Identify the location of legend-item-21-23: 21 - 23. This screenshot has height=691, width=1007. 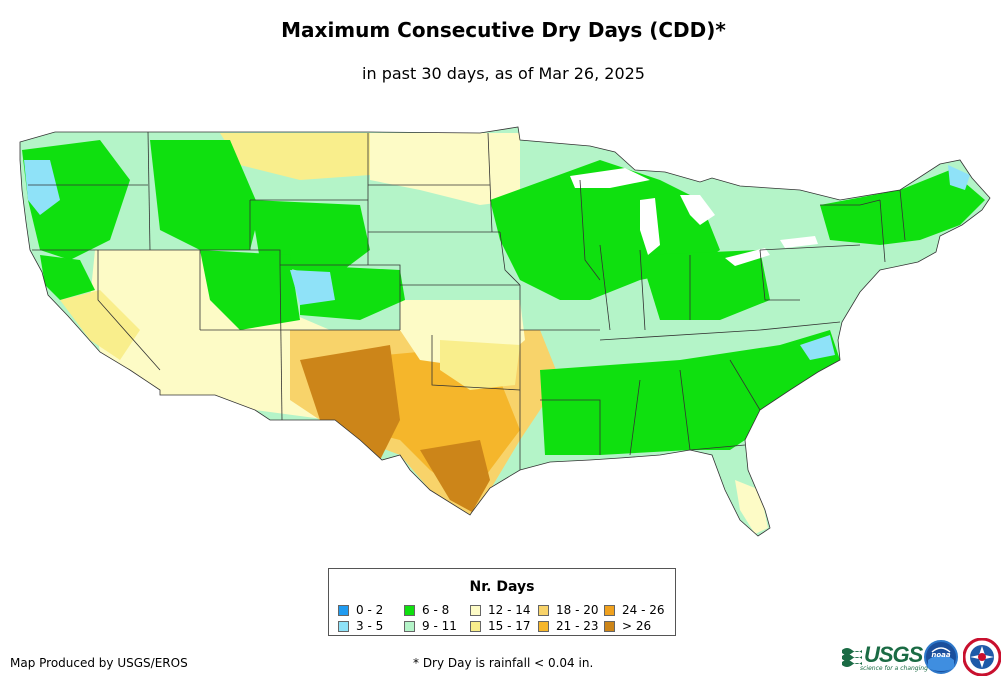
(568, 626).